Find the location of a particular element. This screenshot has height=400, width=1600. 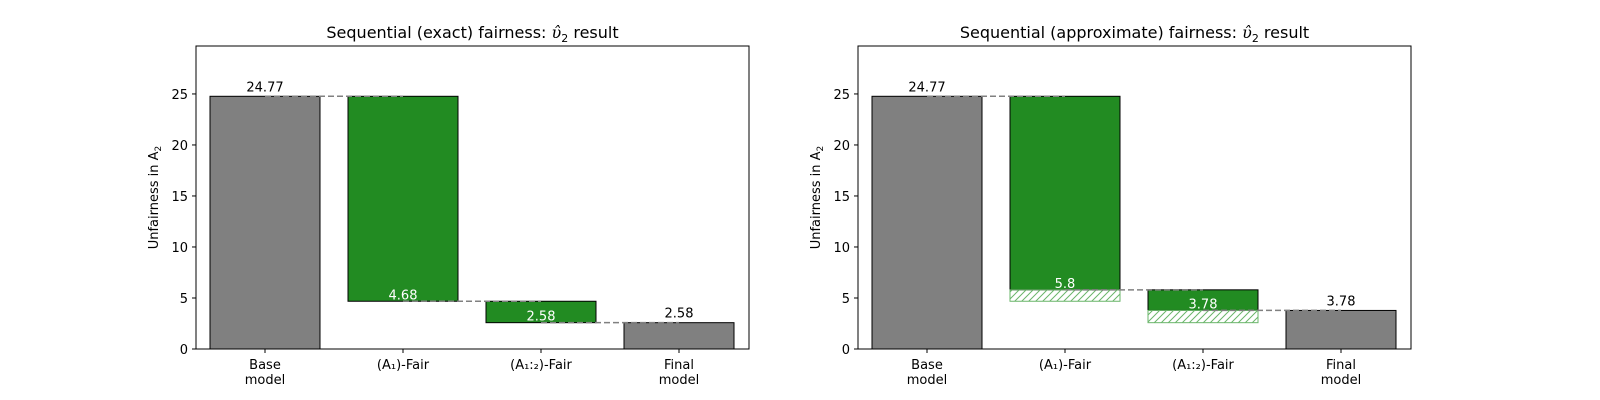

data-label-4: 3.78 is located at coordinates (1341, 301).